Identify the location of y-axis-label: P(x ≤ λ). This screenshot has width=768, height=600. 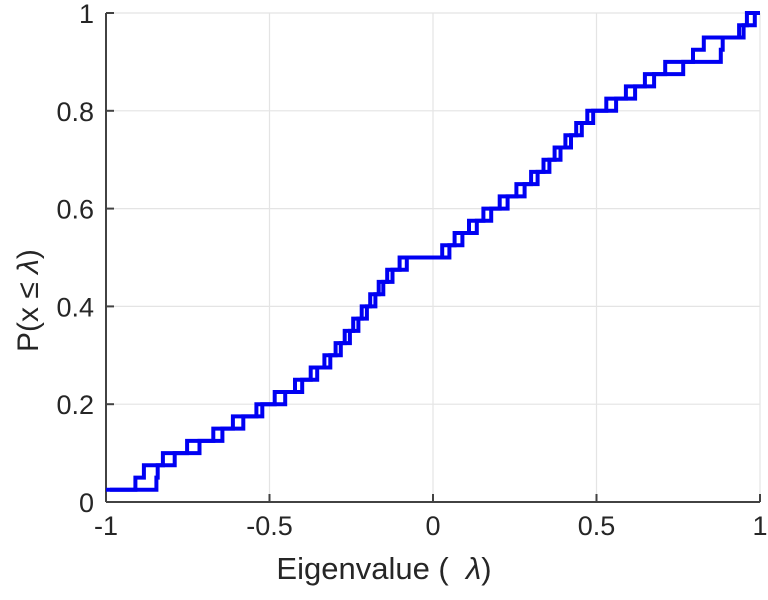
(29, 242).